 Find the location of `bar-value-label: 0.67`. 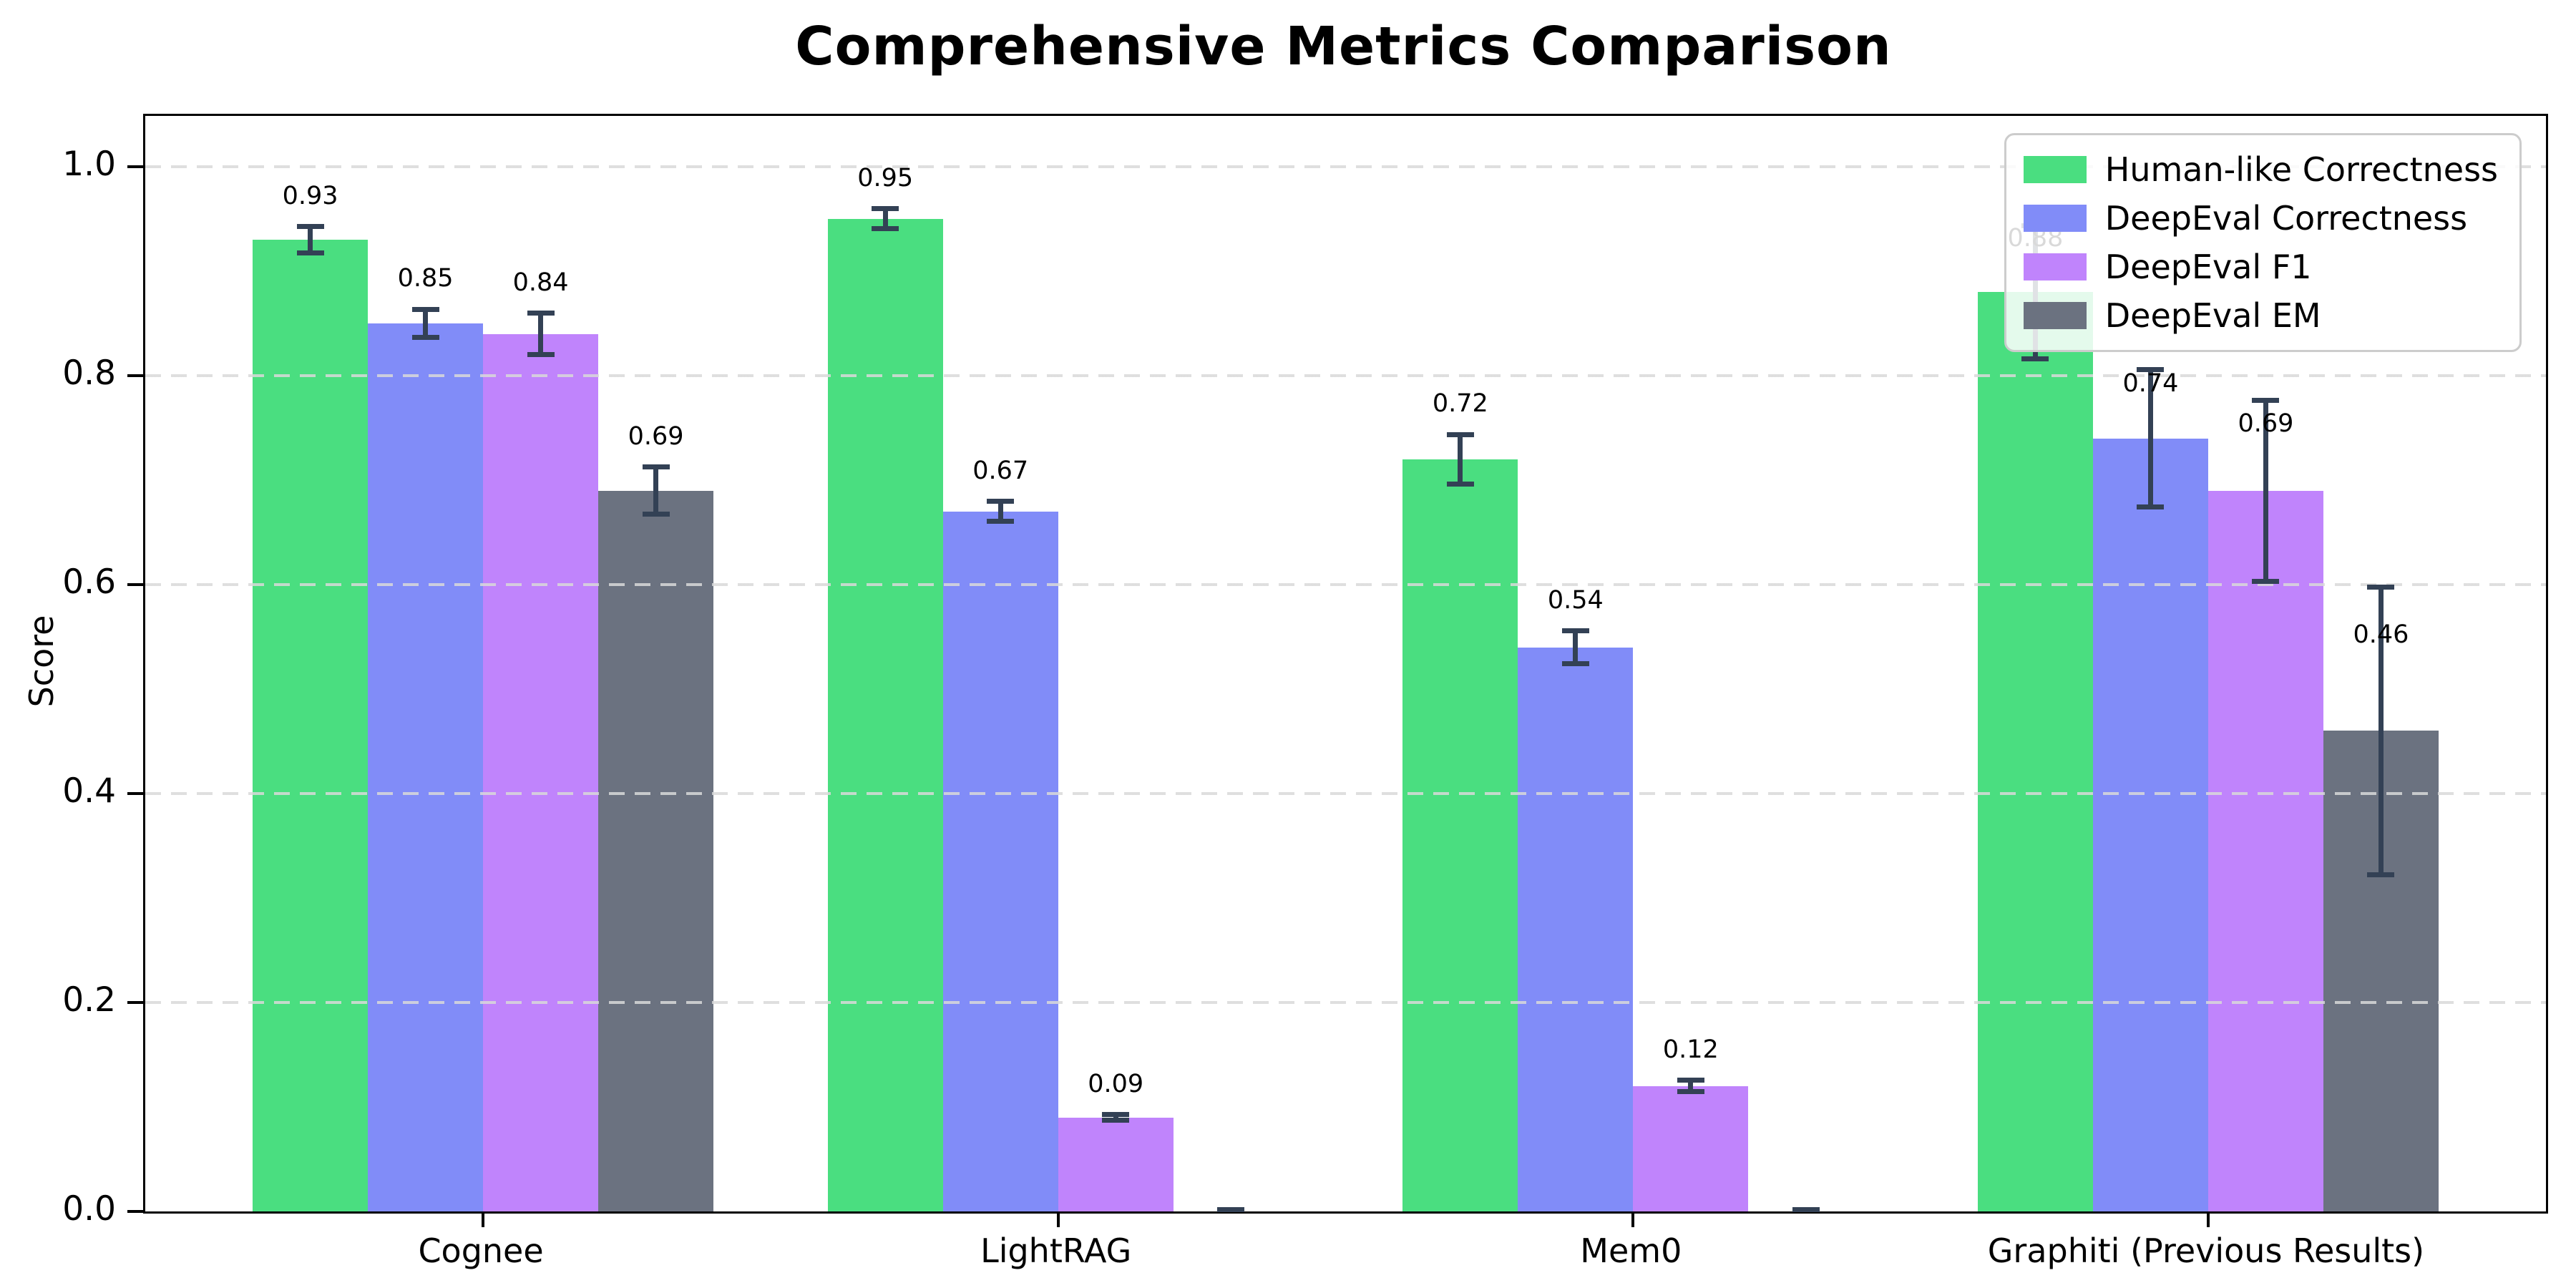

bar-value-label: 0.67 is located at coordinates (1000, 470).